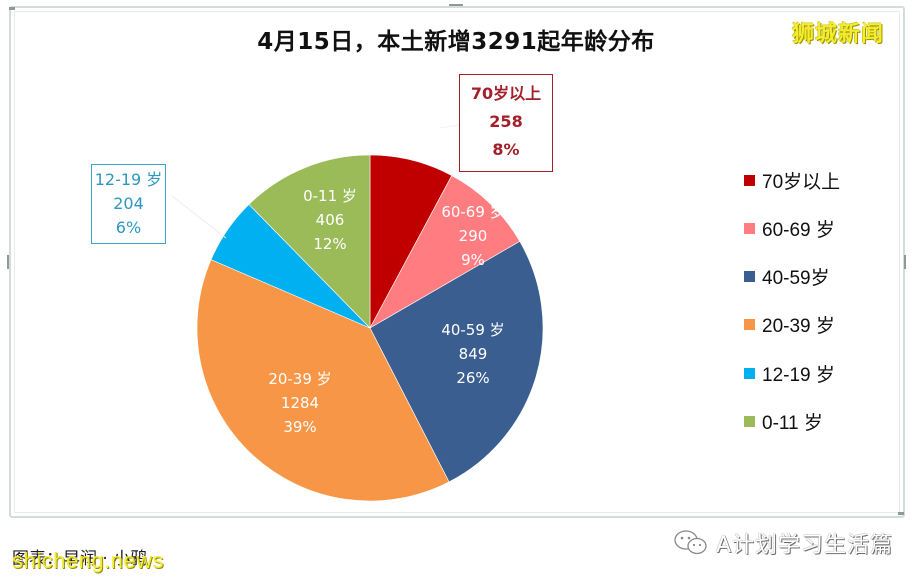  Describe the element at coordinates (798, 326) in the screenshot. I see `legend-label: 20-39 岁` at that location.